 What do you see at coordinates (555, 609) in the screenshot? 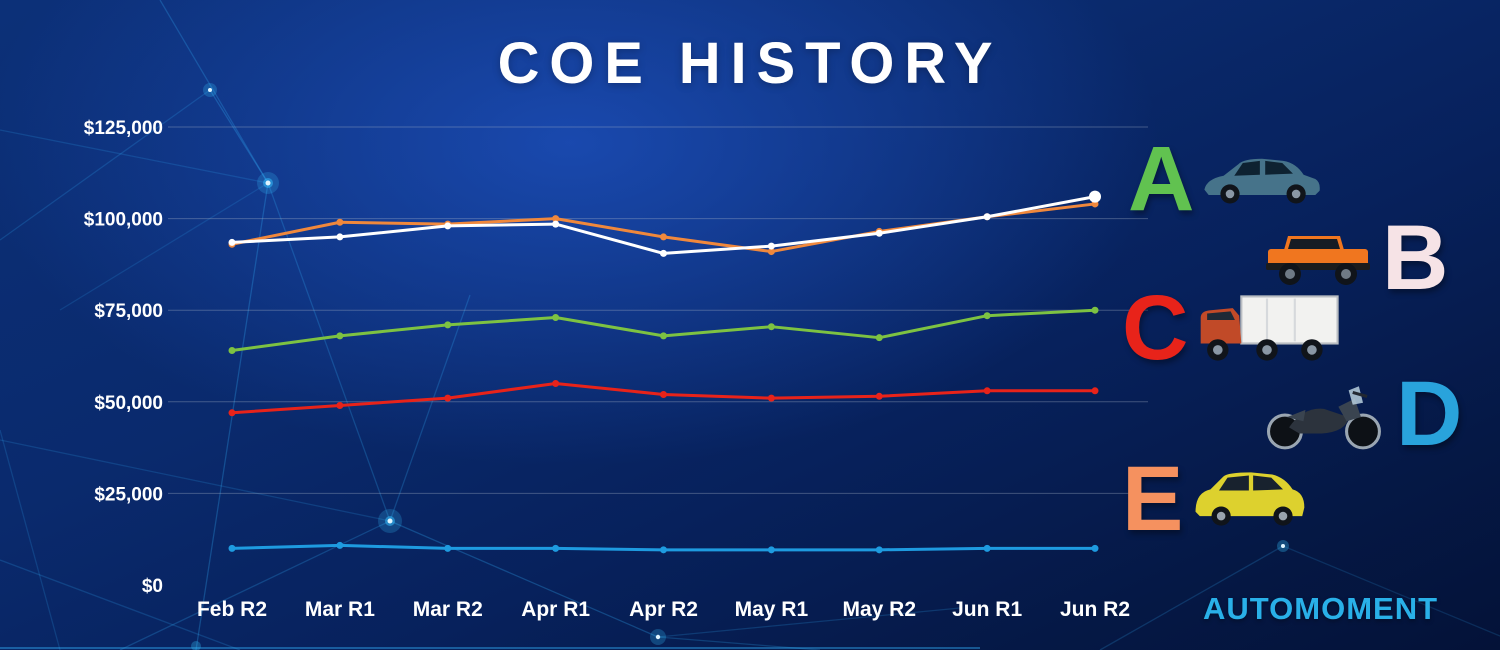
I see `x-axis-label: Apr R1` at bounding box center [555, 609].